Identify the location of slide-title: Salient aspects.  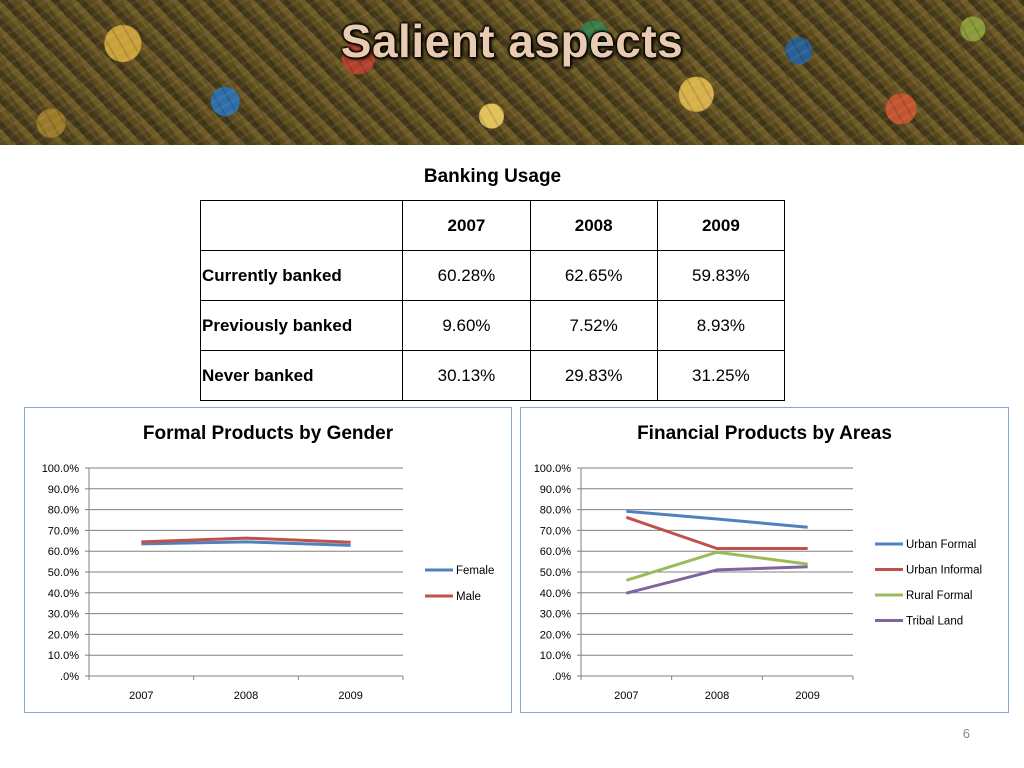
(512, 41).